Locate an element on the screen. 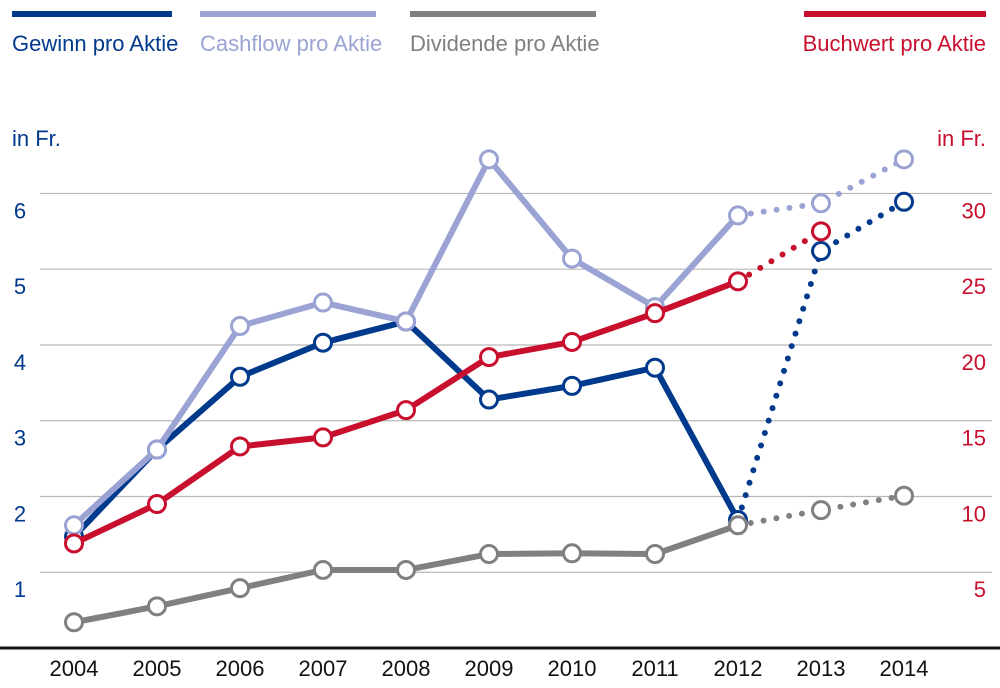 This screenshot has width=1000, height=688. y-tick-label: 5 is located at coordinates (20, 286).